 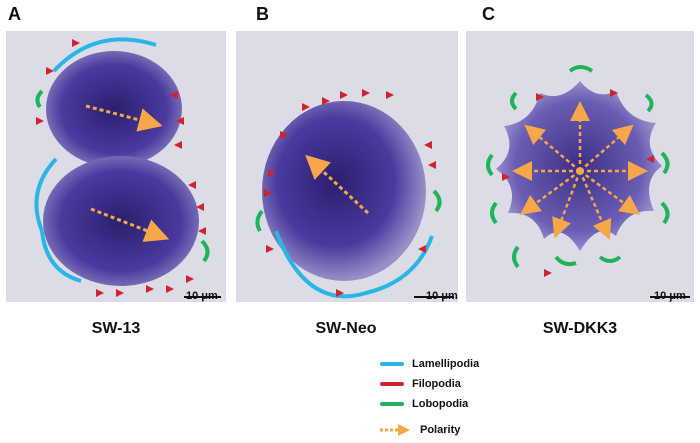 I want to click on legend-label: Lobopodia, so click(x=440, y=404).